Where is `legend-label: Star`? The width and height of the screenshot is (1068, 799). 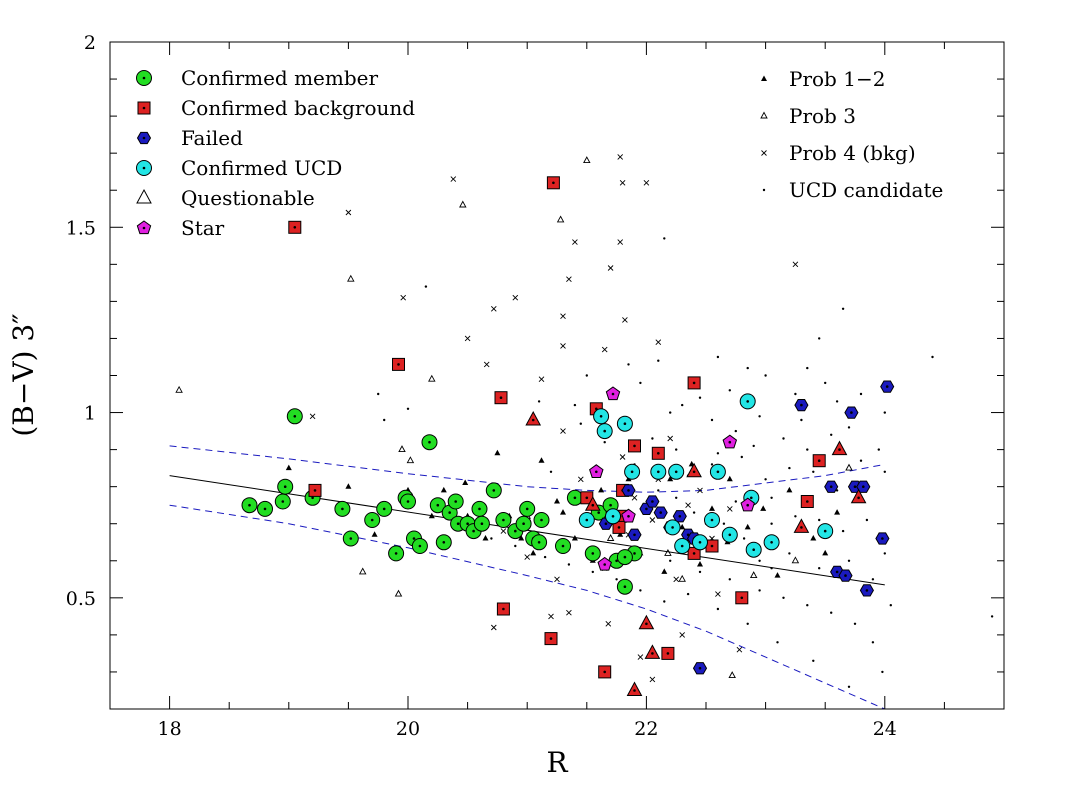 legend-label: Star is located at coordinates (203, 228).